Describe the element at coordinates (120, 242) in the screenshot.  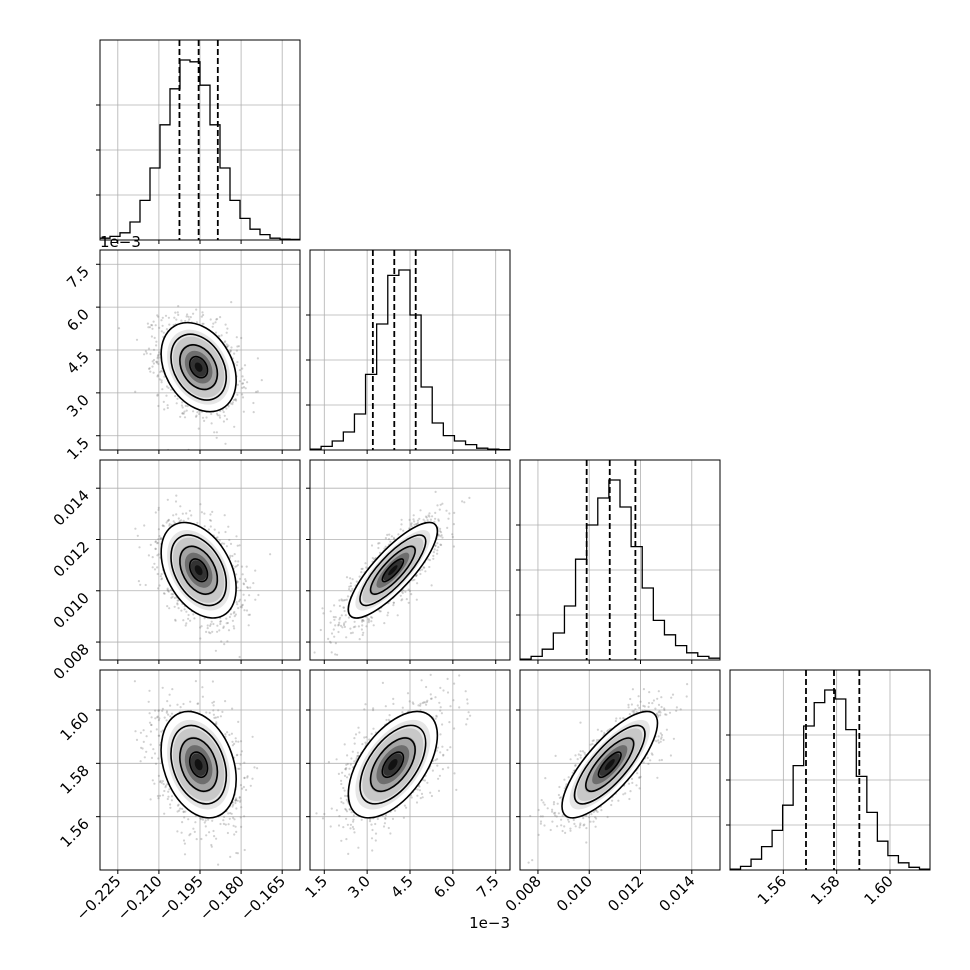
I see `y-offset-label: 1e−3` at that location.